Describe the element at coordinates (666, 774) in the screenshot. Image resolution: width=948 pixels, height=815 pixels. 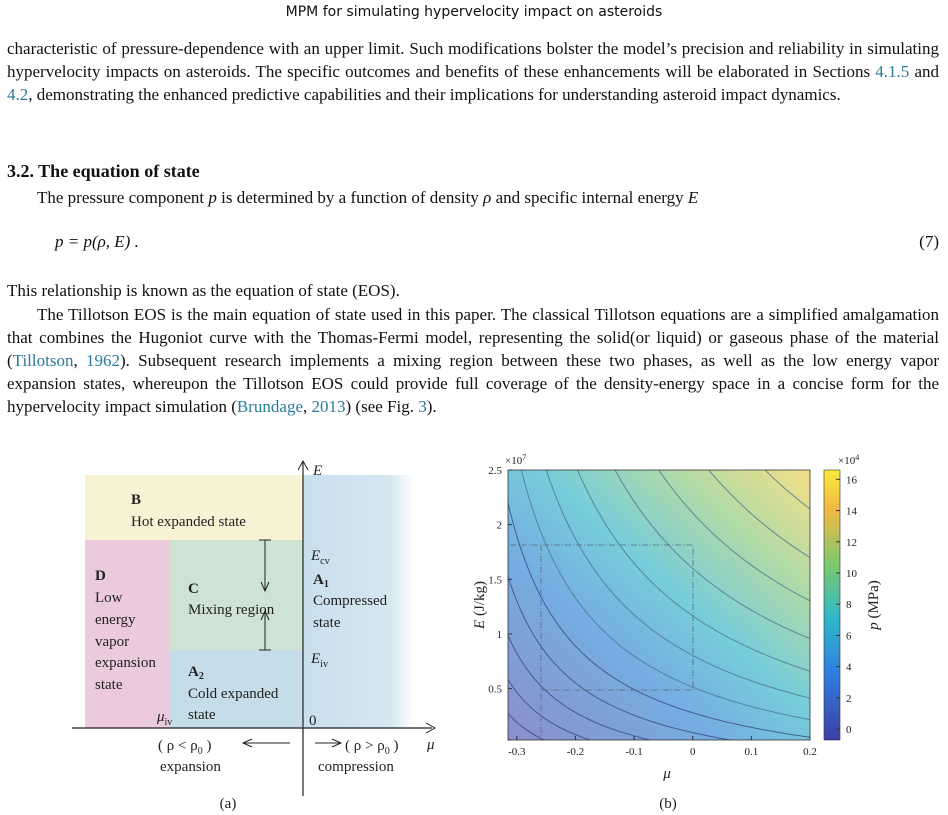
I see `x-axis-label: μ` at that location.